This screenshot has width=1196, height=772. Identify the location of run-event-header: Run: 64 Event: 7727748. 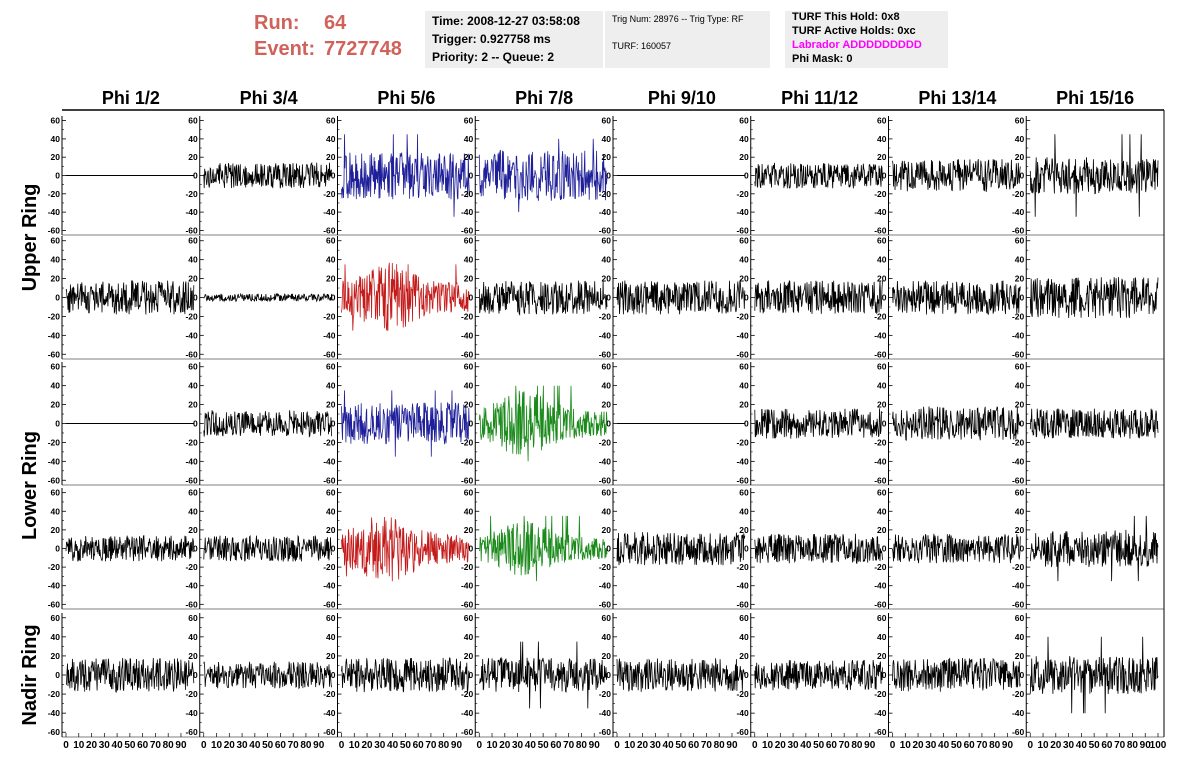
(328, 36).